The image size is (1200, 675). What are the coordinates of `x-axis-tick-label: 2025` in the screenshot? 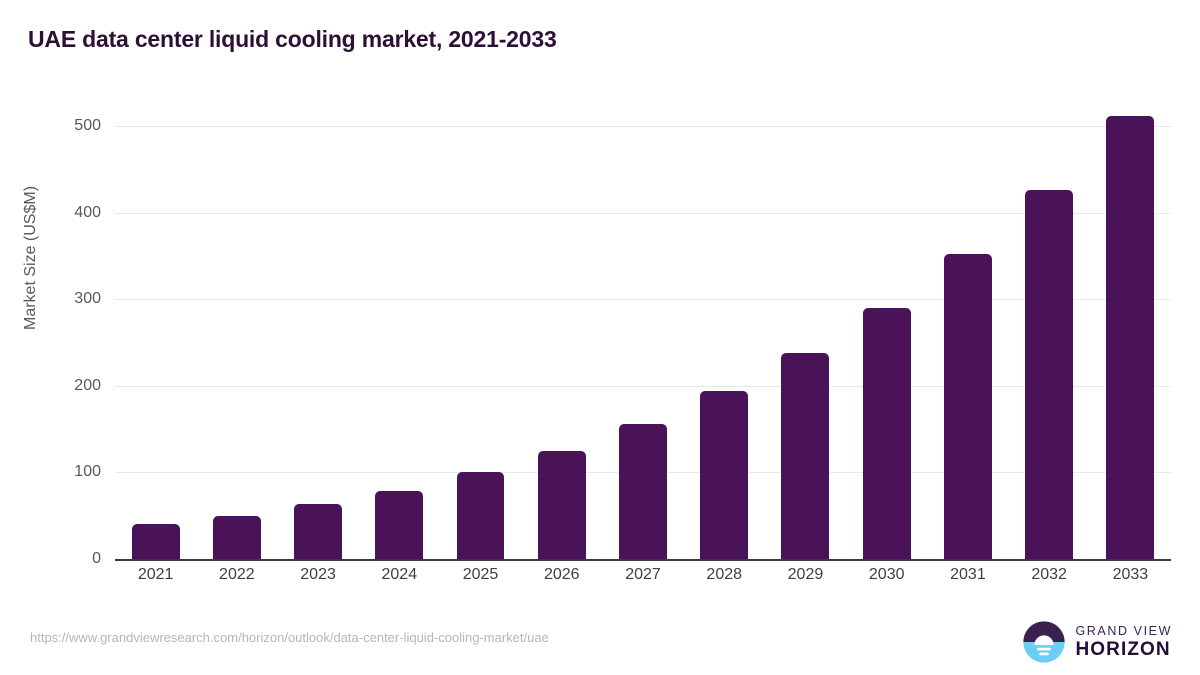 It's located at (480, 574).